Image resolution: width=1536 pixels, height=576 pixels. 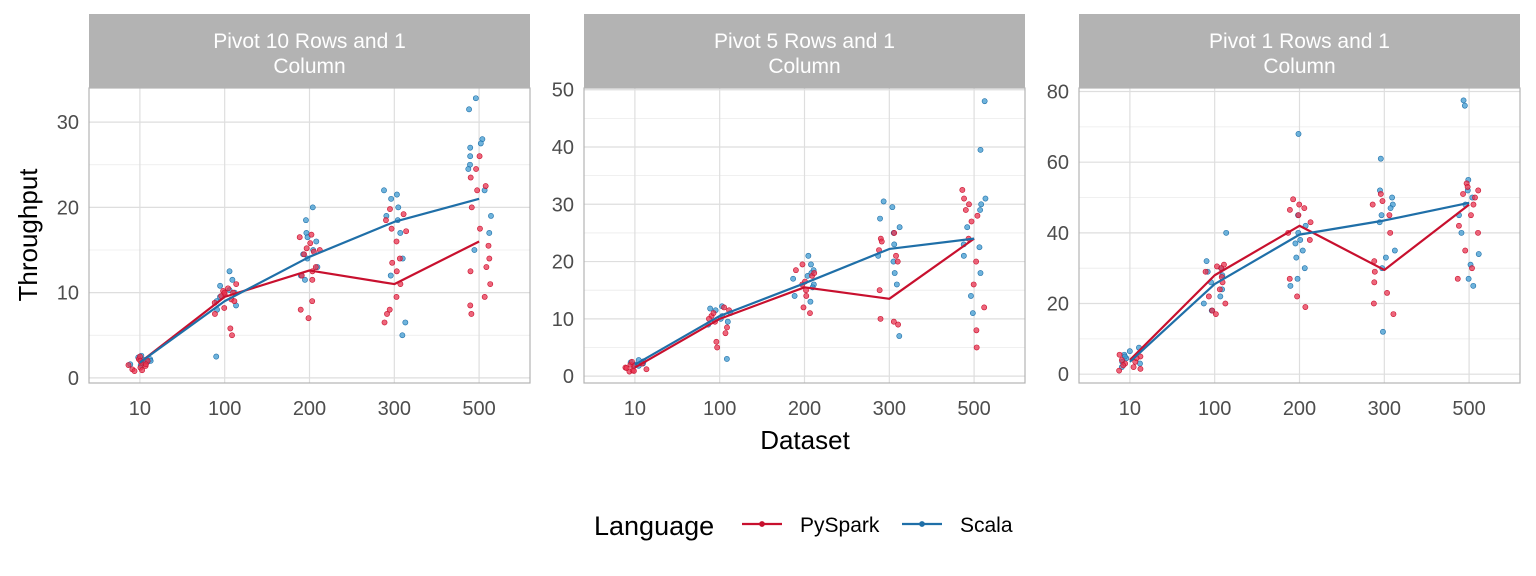 I want to click on series-line-scala, so click(x=1299, y=282).